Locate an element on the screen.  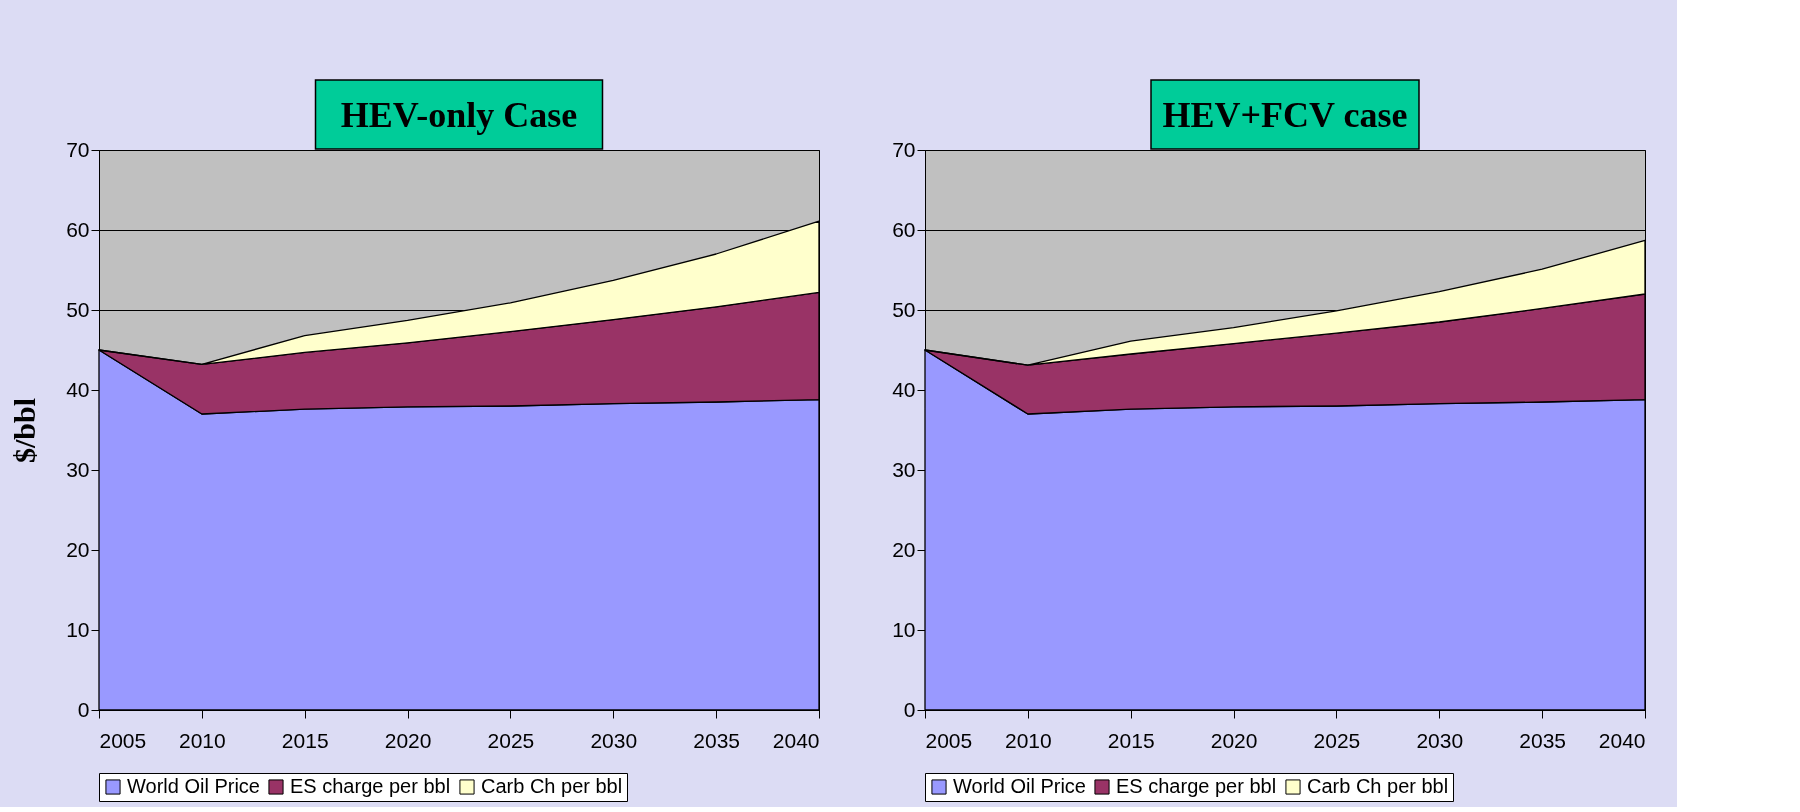
chart-title: HEV+FCV case is located at coordinates (1285, 115).